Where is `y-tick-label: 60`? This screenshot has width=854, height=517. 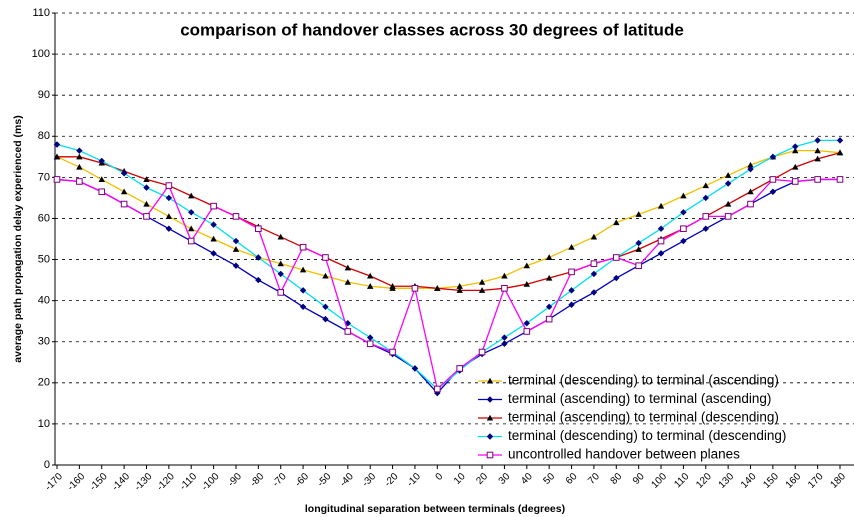 y-tick-label: 60 is located at coordinates (44, 218).